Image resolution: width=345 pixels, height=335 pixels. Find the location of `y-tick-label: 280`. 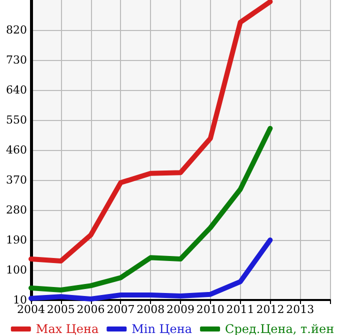

y-tick-label: 280 is located at coordinates (16, 210).